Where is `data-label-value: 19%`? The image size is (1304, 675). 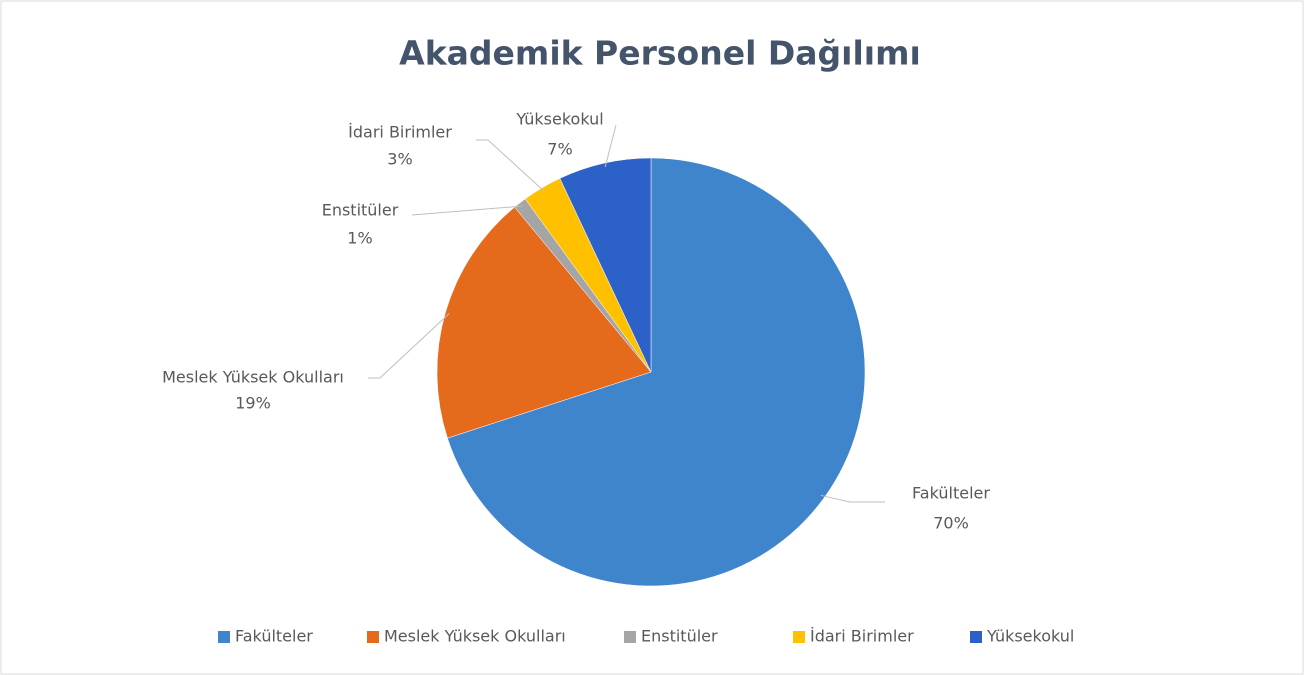
data-label-value: 19% is located at coordinates (253, 403).